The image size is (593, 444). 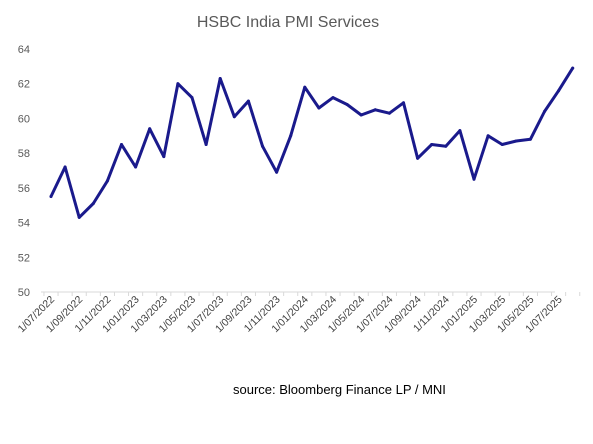 What do you see at coordinates (24, 171) in the screenshot?
I see `y-axis-ticks: 50 52 54 56 58 60 62 64` at bounding box center [24, 171].